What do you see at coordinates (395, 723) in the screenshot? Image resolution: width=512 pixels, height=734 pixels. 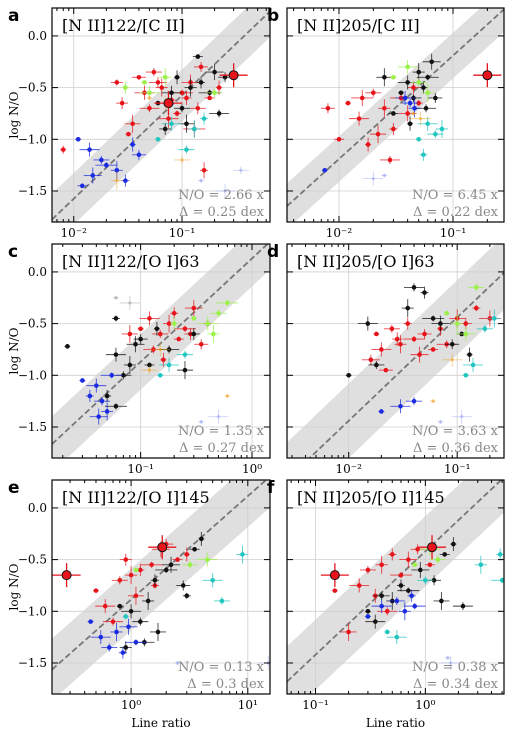 I see `x-axis-label: Line ratio` at bounding box center [395, 723].